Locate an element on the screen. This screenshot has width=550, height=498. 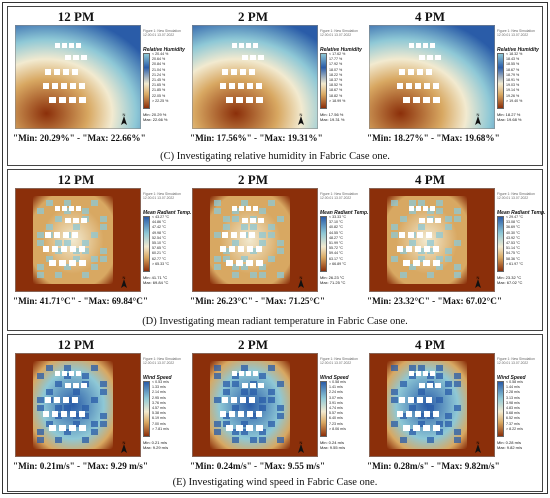
legend-minmax: Min: 26.23 °C Max: 71.25 °C is located at coordinates (332, 280).